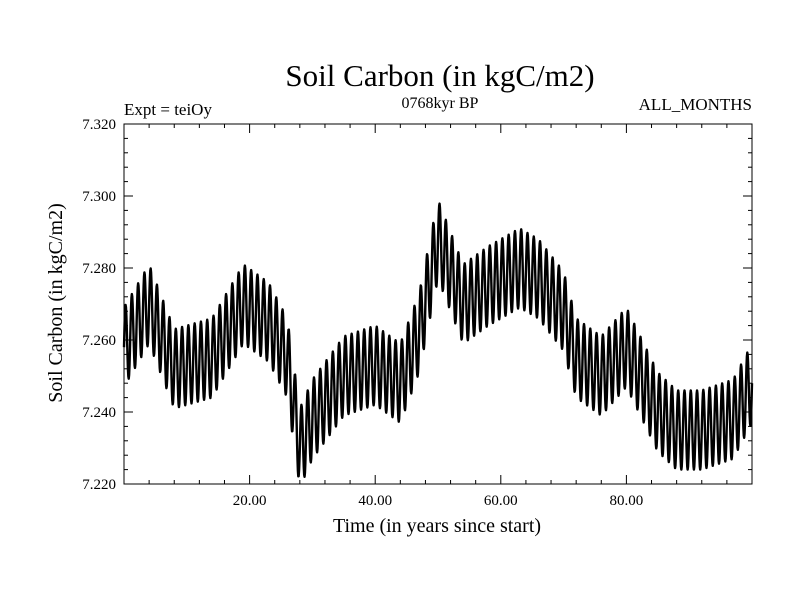  What do you see at coordinates (99, 413) in the screenshot?
I see `y-tick-label: 7.240` at bounding box center [99, 413].